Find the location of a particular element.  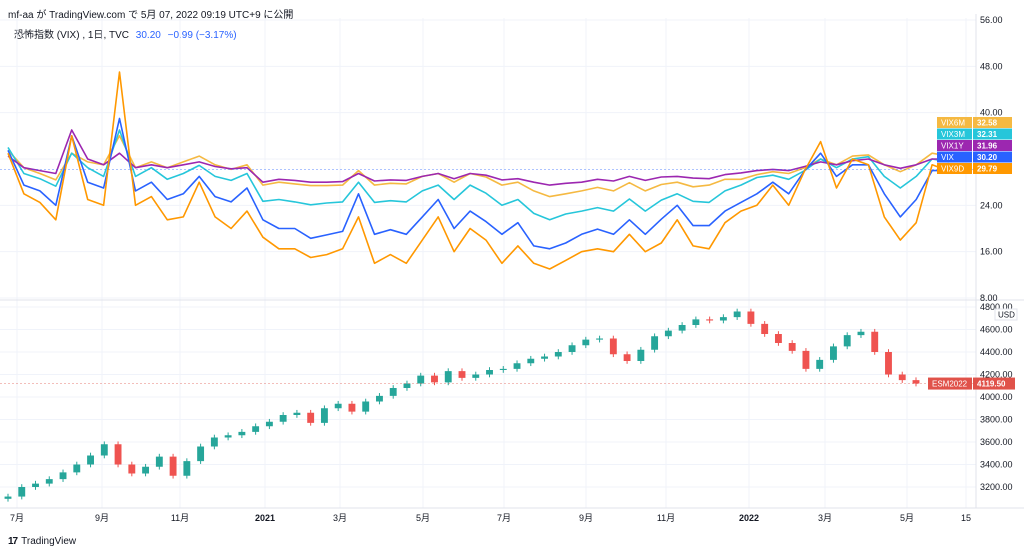

series-tag-value: 31.96 is located at coordinates (987, 146).